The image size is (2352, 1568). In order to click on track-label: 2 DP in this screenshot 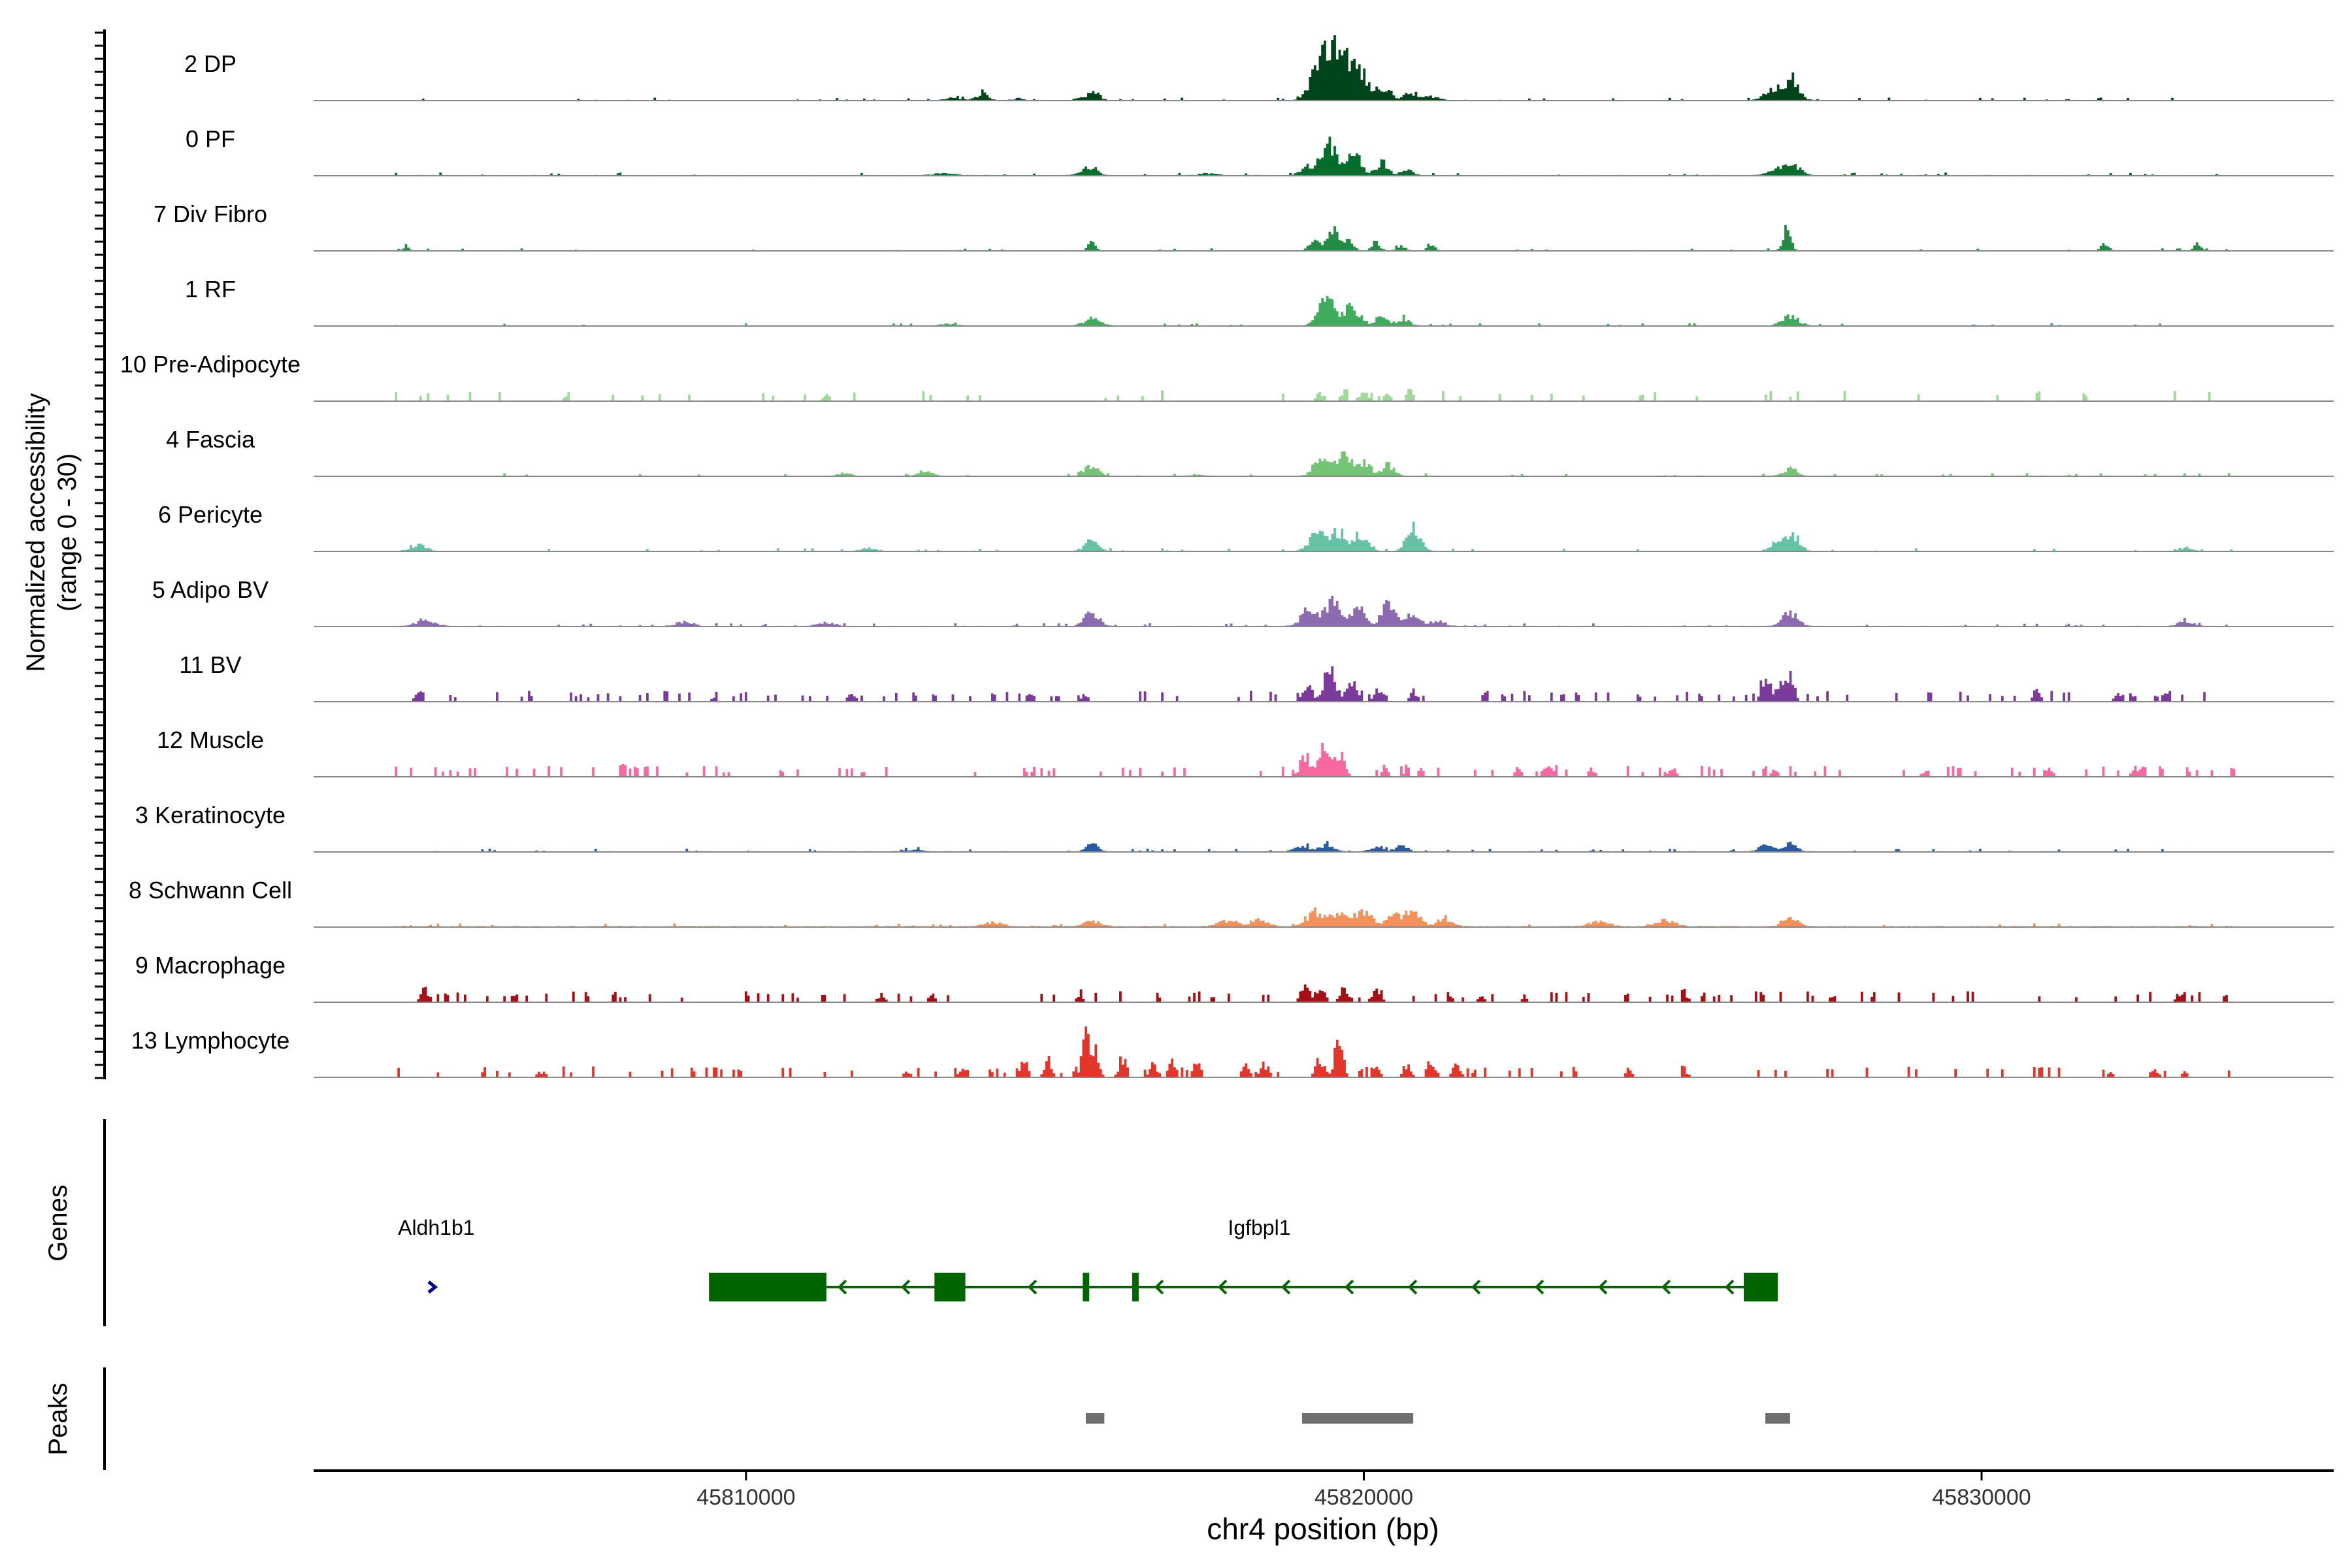, I will do `click(210, 63)`.